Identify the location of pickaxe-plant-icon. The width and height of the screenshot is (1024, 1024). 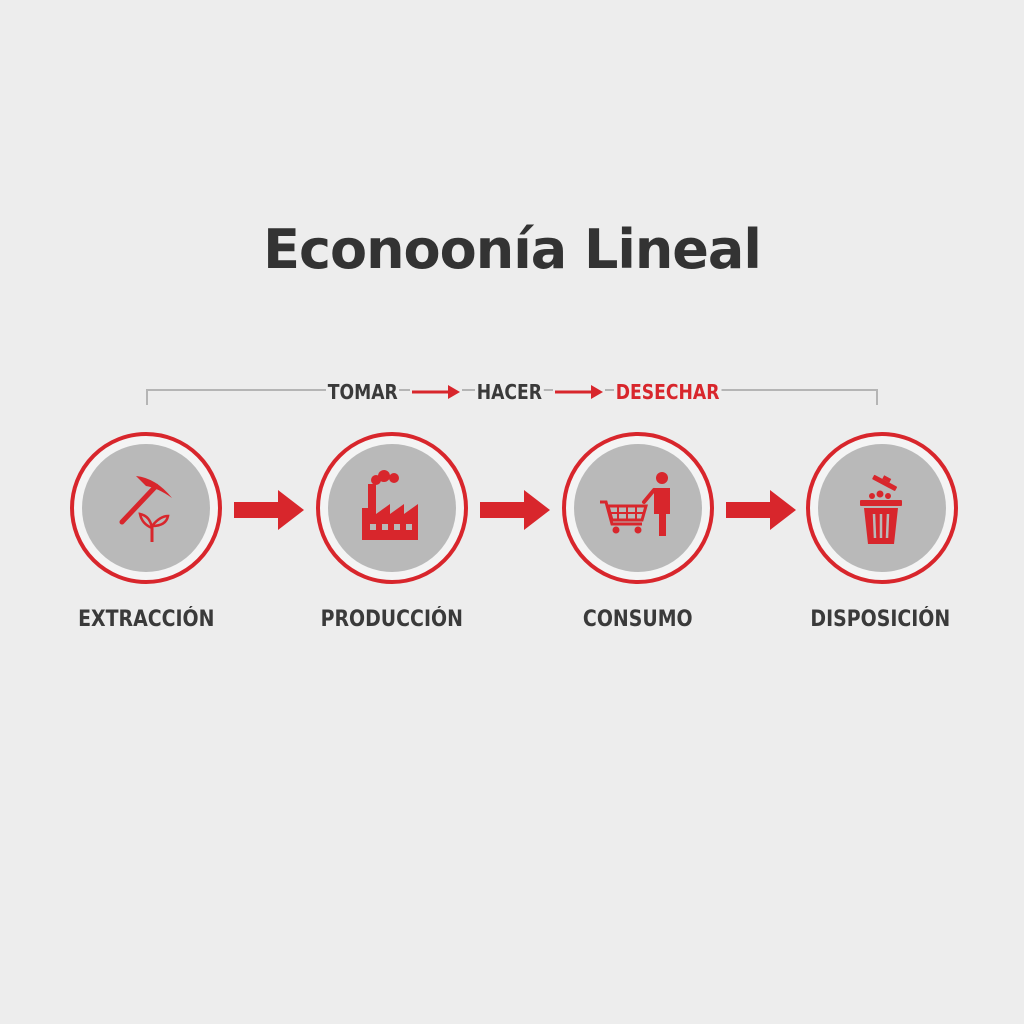
(146, 508).